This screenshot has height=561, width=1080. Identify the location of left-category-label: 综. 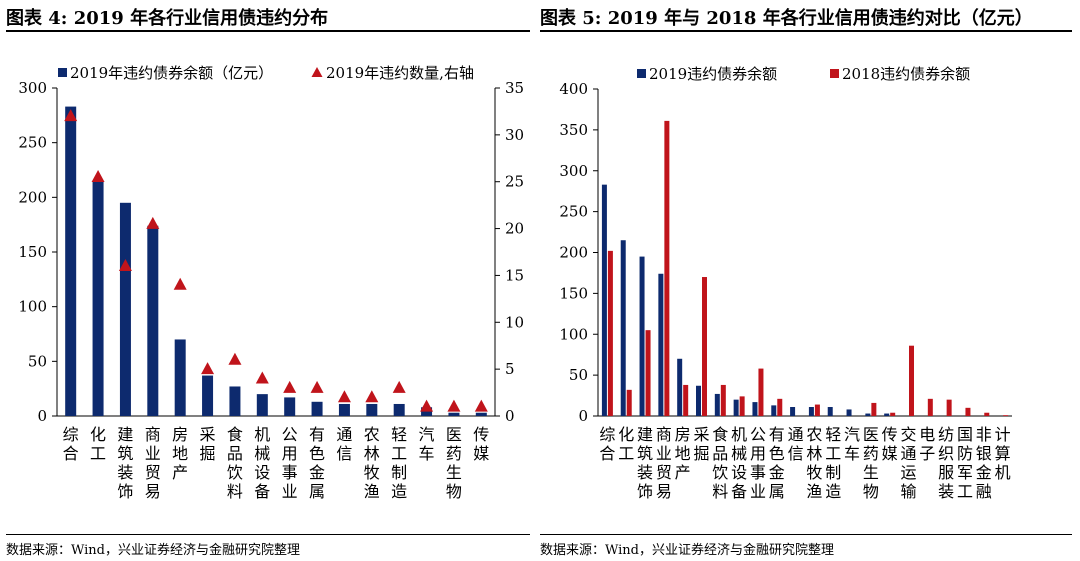
(71, 434).